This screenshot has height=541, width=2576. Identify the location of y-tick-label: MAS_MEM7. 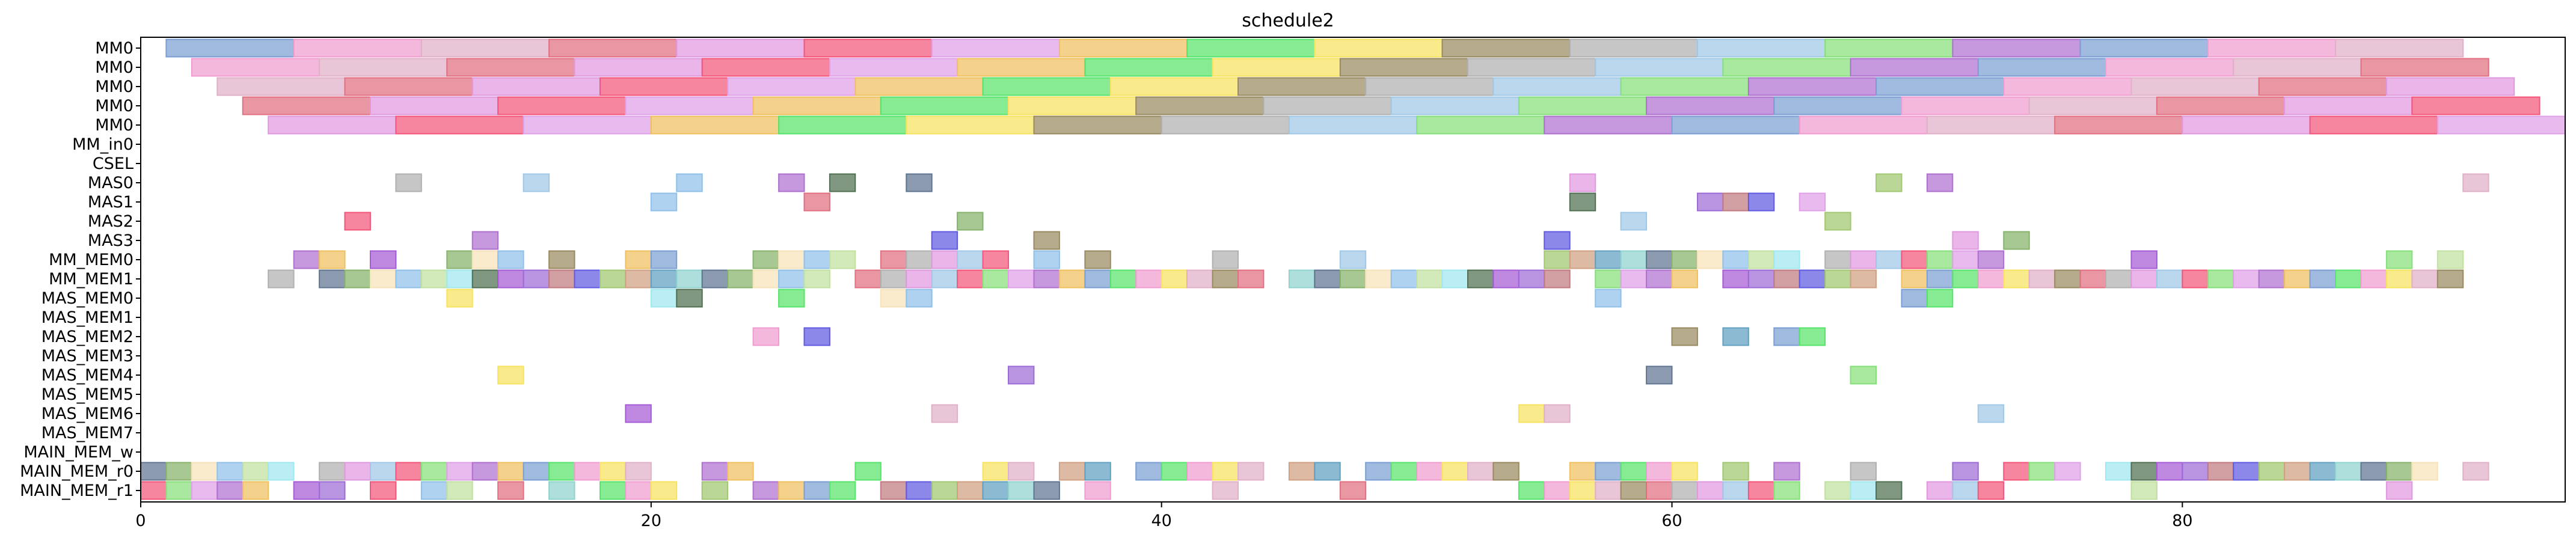
(87, 433).